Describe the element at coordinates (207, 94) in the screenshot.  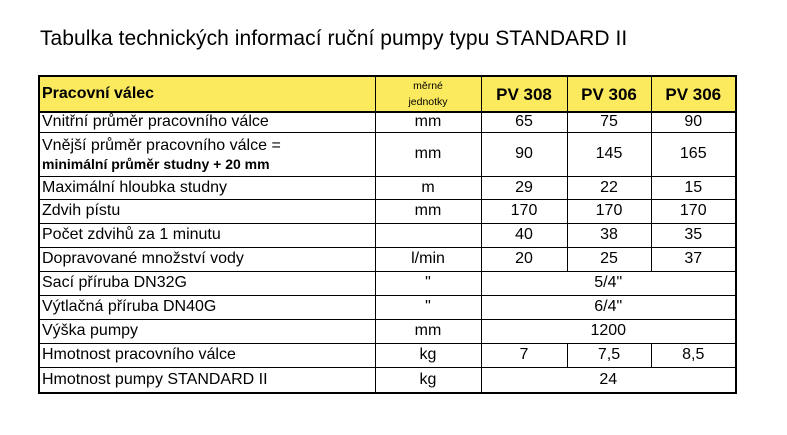
I see `header-label: Pracovní válec` at that location.